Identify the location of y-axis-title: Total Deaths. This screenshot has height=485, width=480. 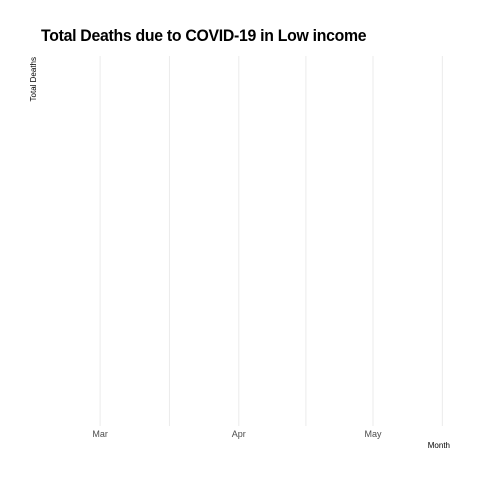
(33, 79).